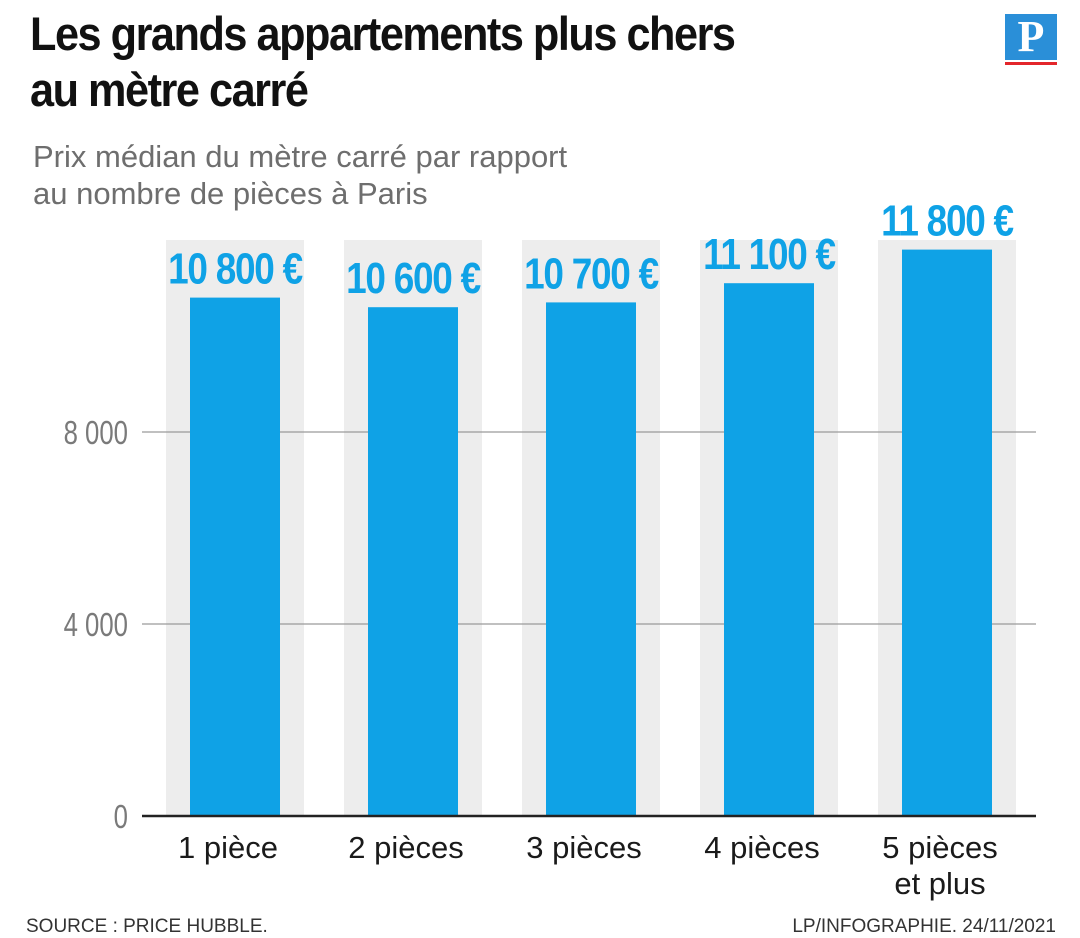  I want to click on value-label: 10 700 €, so click(591, 273).